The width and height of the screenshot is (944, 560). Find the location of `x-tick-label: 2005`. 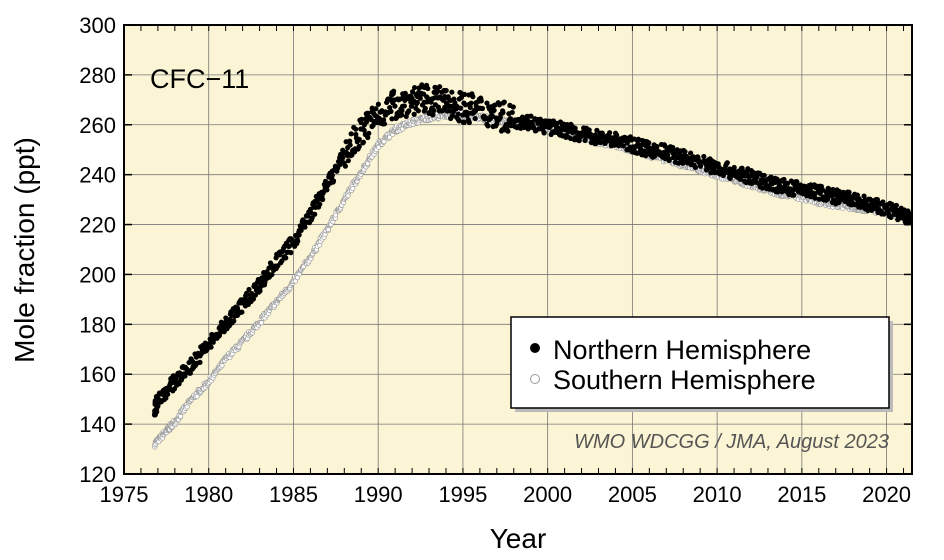

x-tick-label: 2005 is located at coordinates (632, 494).